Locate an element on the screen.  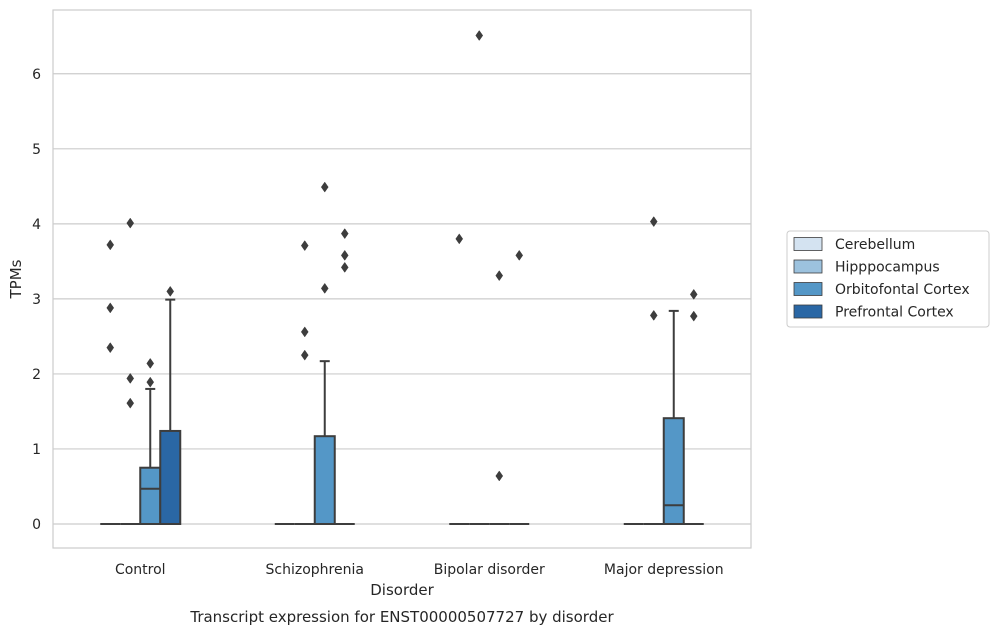
y-tick-label: 5 is located at coordinates (36, 150).